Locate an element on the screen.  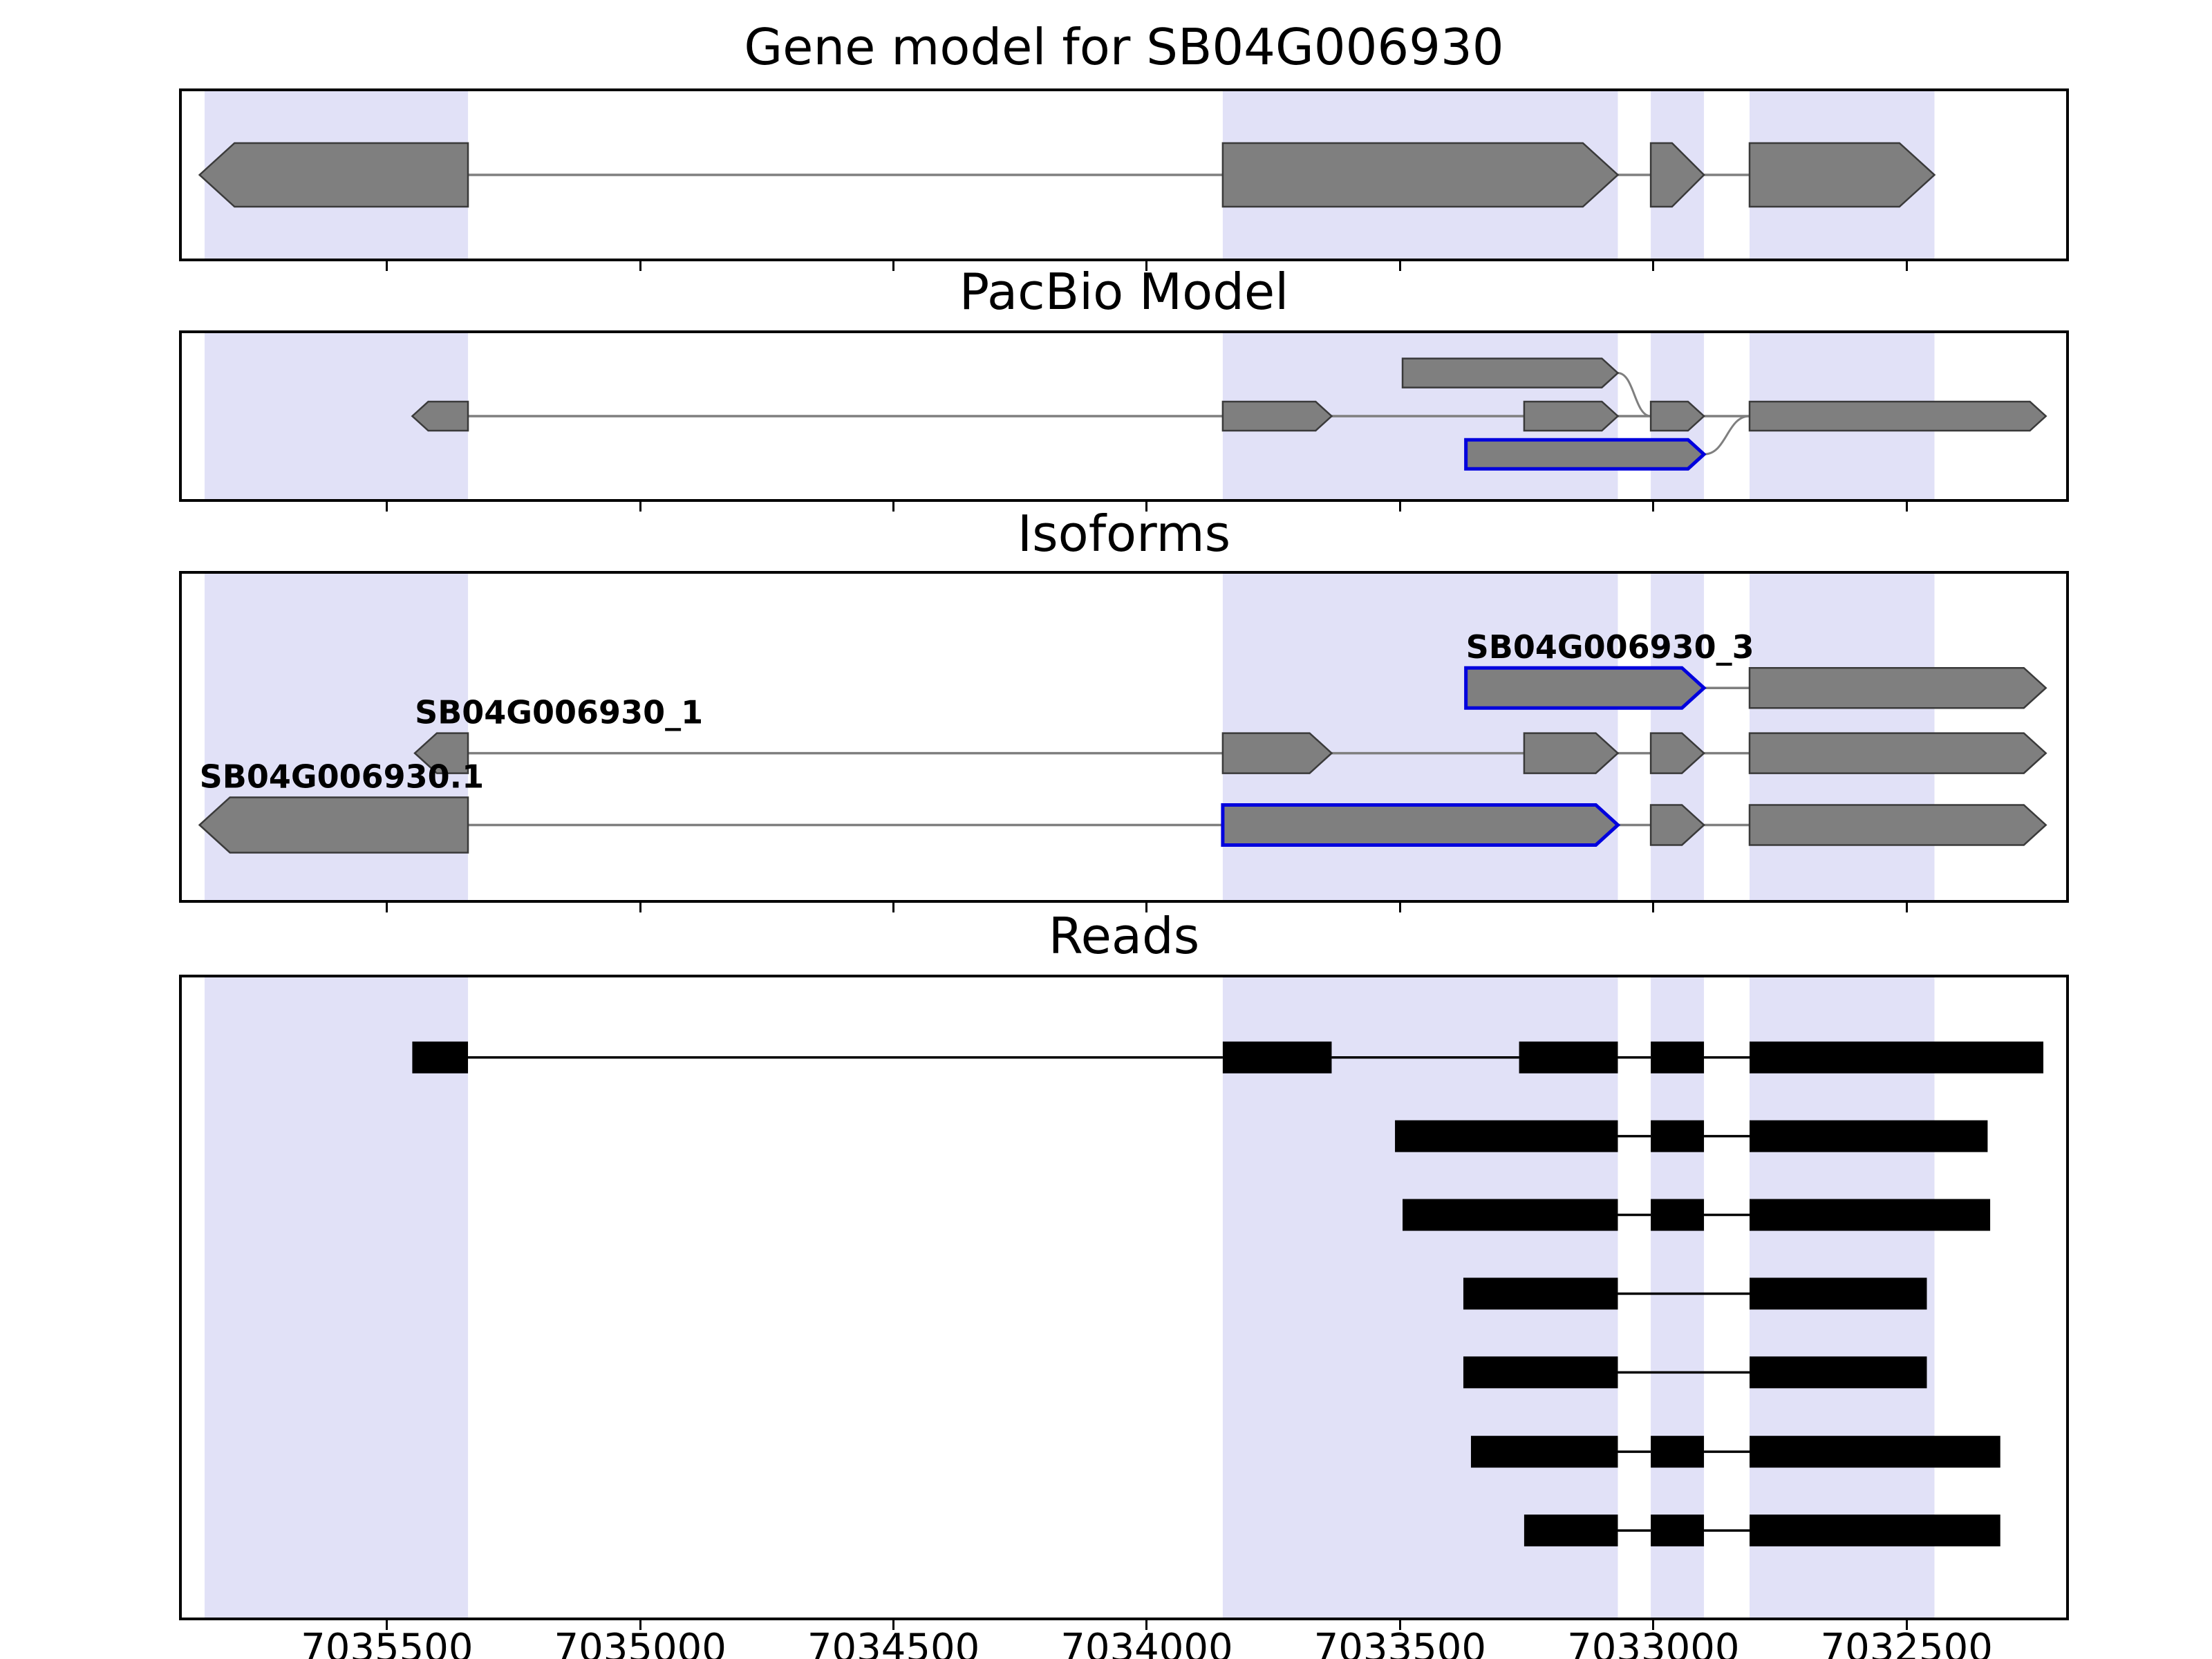
x-tick-label: 7035000 is located at coordinates (640, 1643).